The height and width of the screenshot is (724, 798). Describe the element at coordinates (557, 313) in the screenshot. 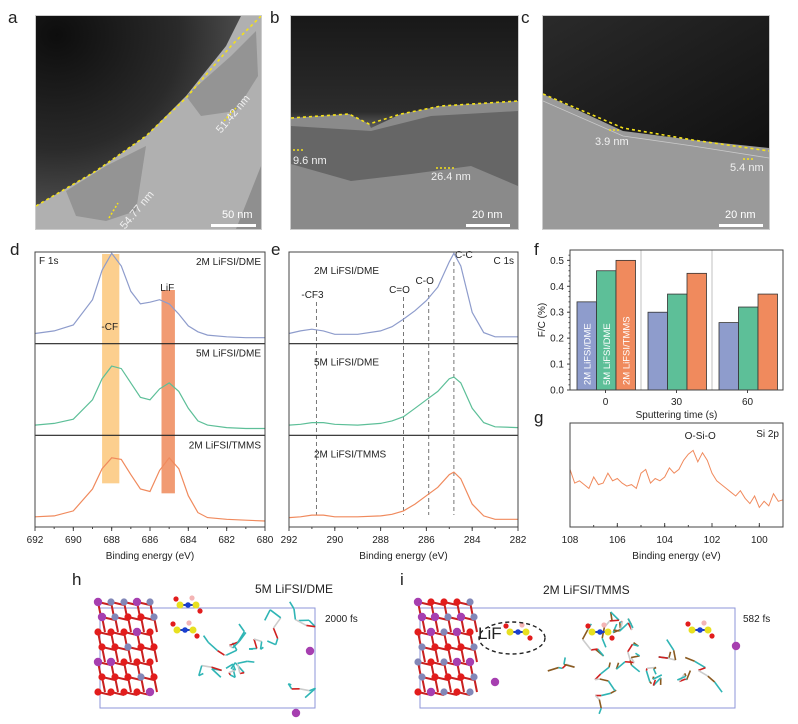

I see `y-tick-label: 0.3` at that location.